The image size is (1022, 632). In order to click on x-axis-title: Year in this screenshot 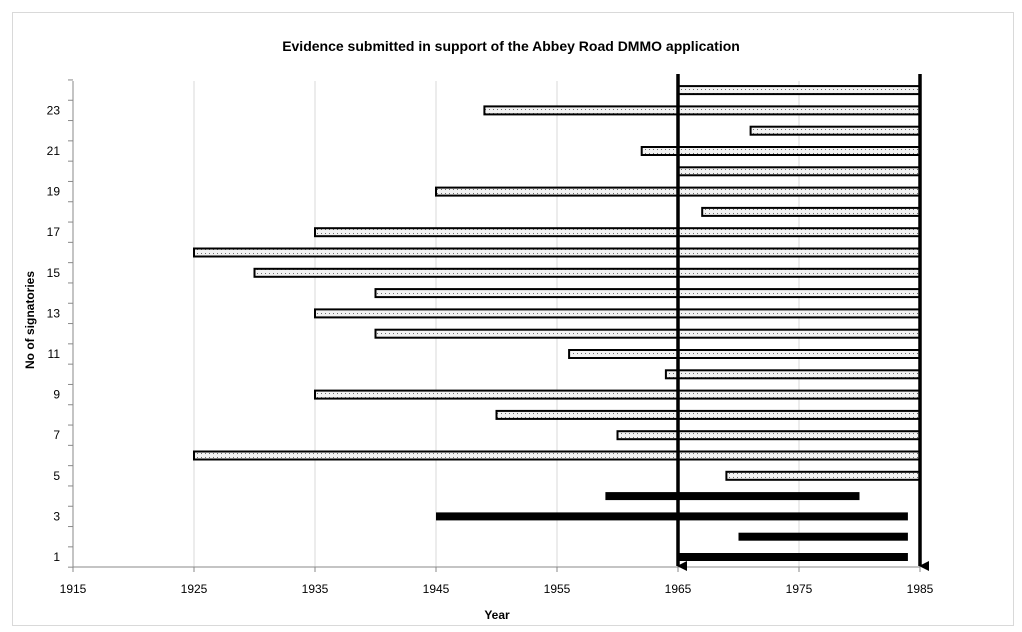, I will do `click(497, 615)`.